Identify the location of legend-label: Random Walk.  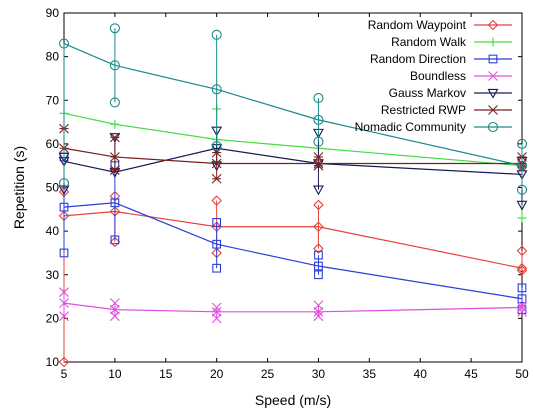
(429, 42).